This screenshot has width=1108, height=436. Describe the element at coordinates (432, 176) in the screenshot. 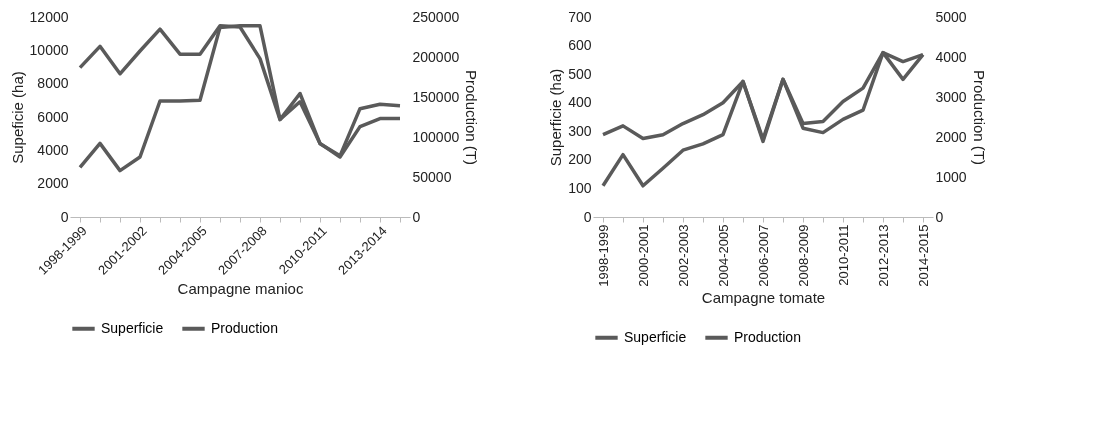

I see `y2-tick-label: 50000` at that location.